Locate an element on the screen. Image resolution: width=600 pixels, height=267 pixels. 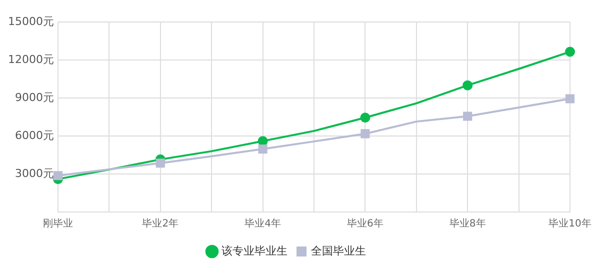
x-tick-label: 毕业2年 is located at coordinates (160, 224).